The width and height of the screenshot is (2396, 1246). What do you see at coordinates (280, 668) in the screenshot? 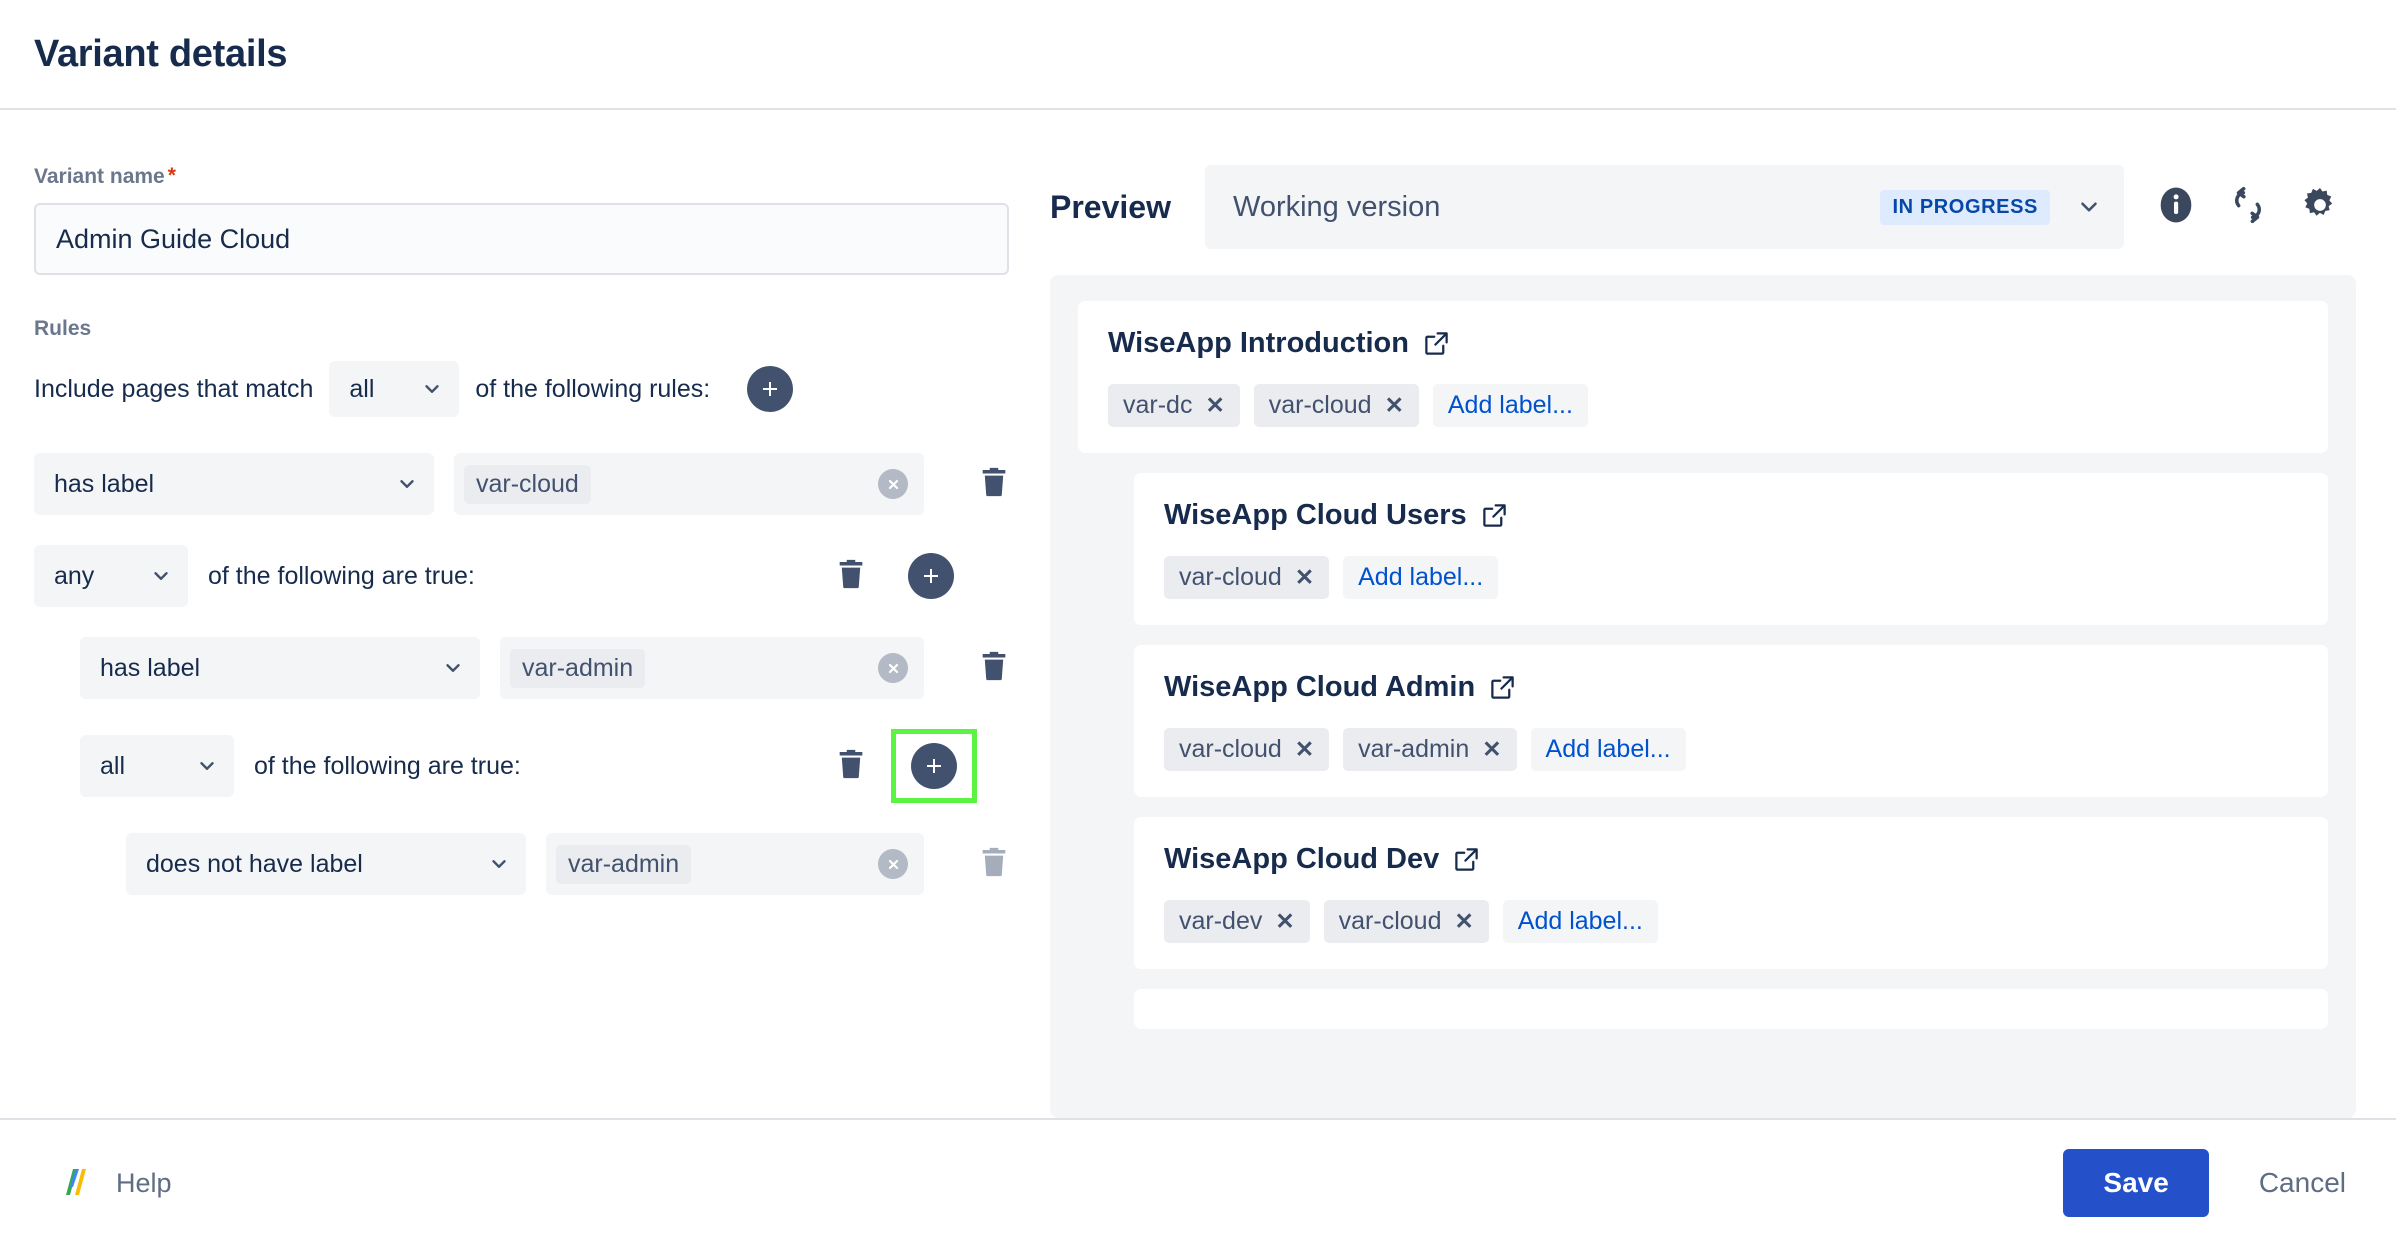
I see `rule-2-operator-select: has label` at bounding box center [280, 668].